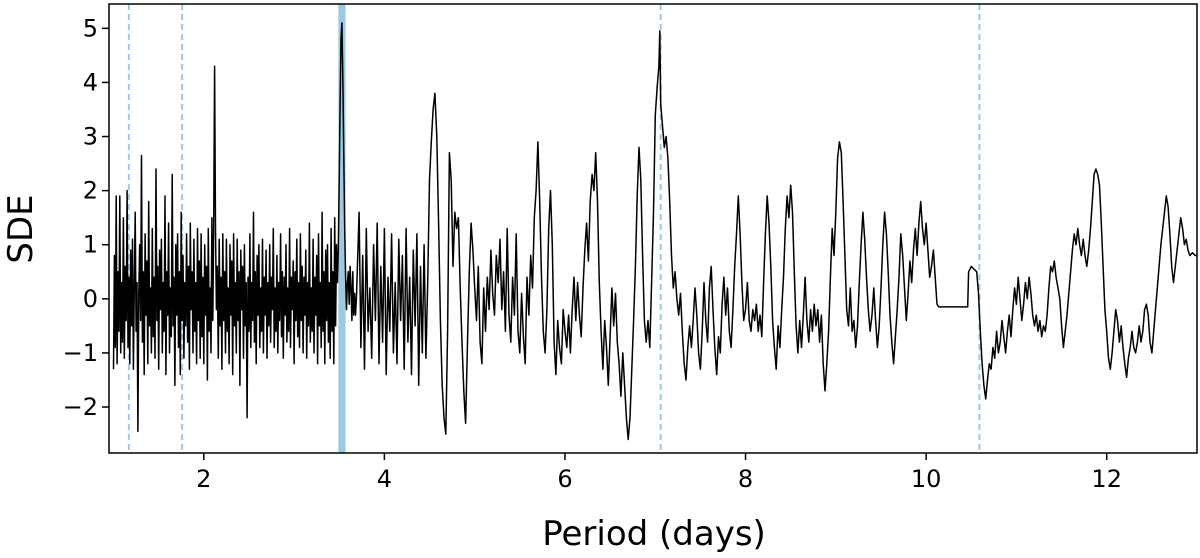  I want to click on x-tick-label: 4, so click(384, 479).